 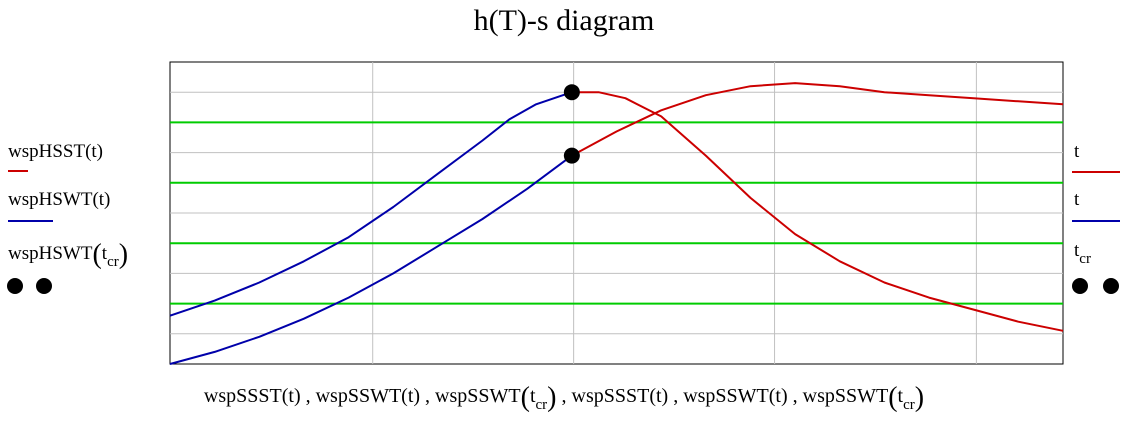 I want to click on right-legend-label-3: tcr, so click(x=1082, y=253).